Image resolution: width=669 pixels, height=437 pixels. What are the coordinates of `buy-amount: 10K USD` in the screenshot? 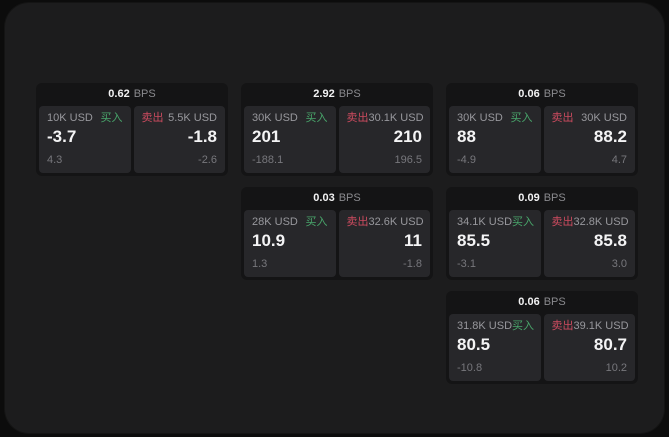 It's located at (70, 118).